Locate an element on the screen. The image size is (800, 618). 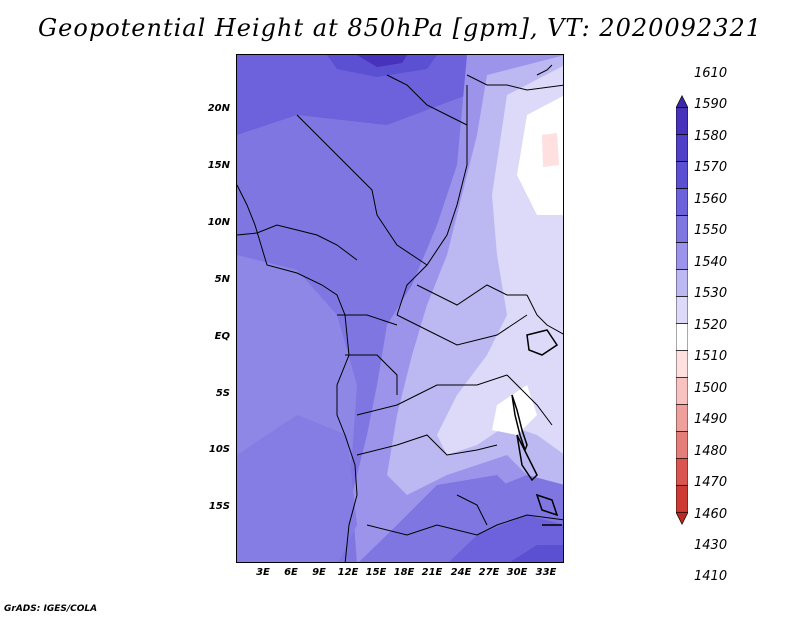
colorbar-label: 1410 is located at coordinates (711, 577).